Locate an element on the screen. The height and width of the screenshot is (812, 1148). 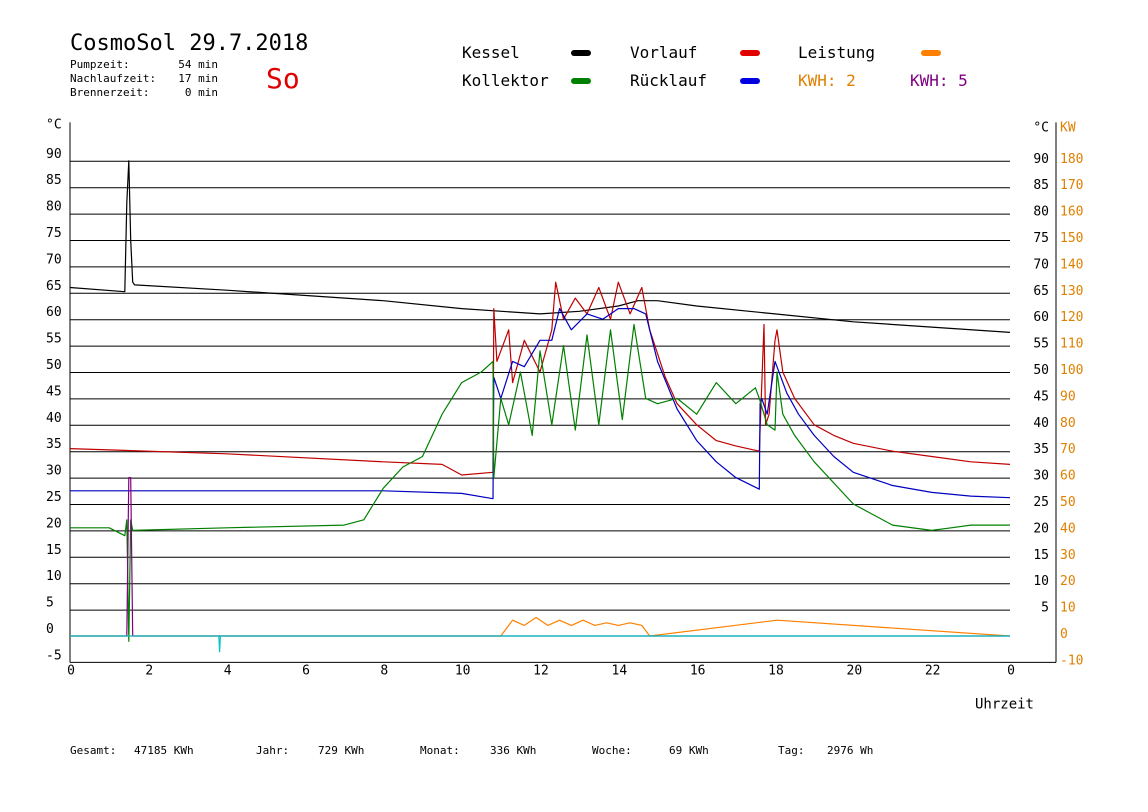
y2-tick-120: 120 is located at coordinates (1071, 317).